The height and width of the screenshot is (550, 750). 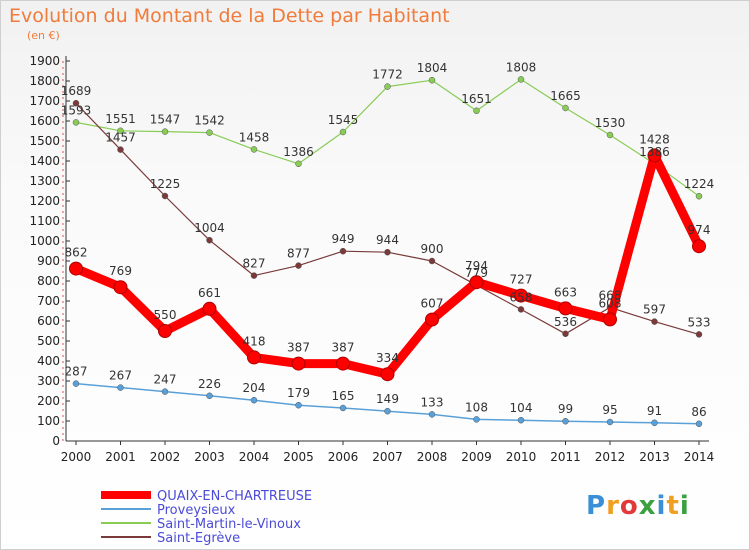 I want to click on data-label: 1551, so click(x=120, y=119).